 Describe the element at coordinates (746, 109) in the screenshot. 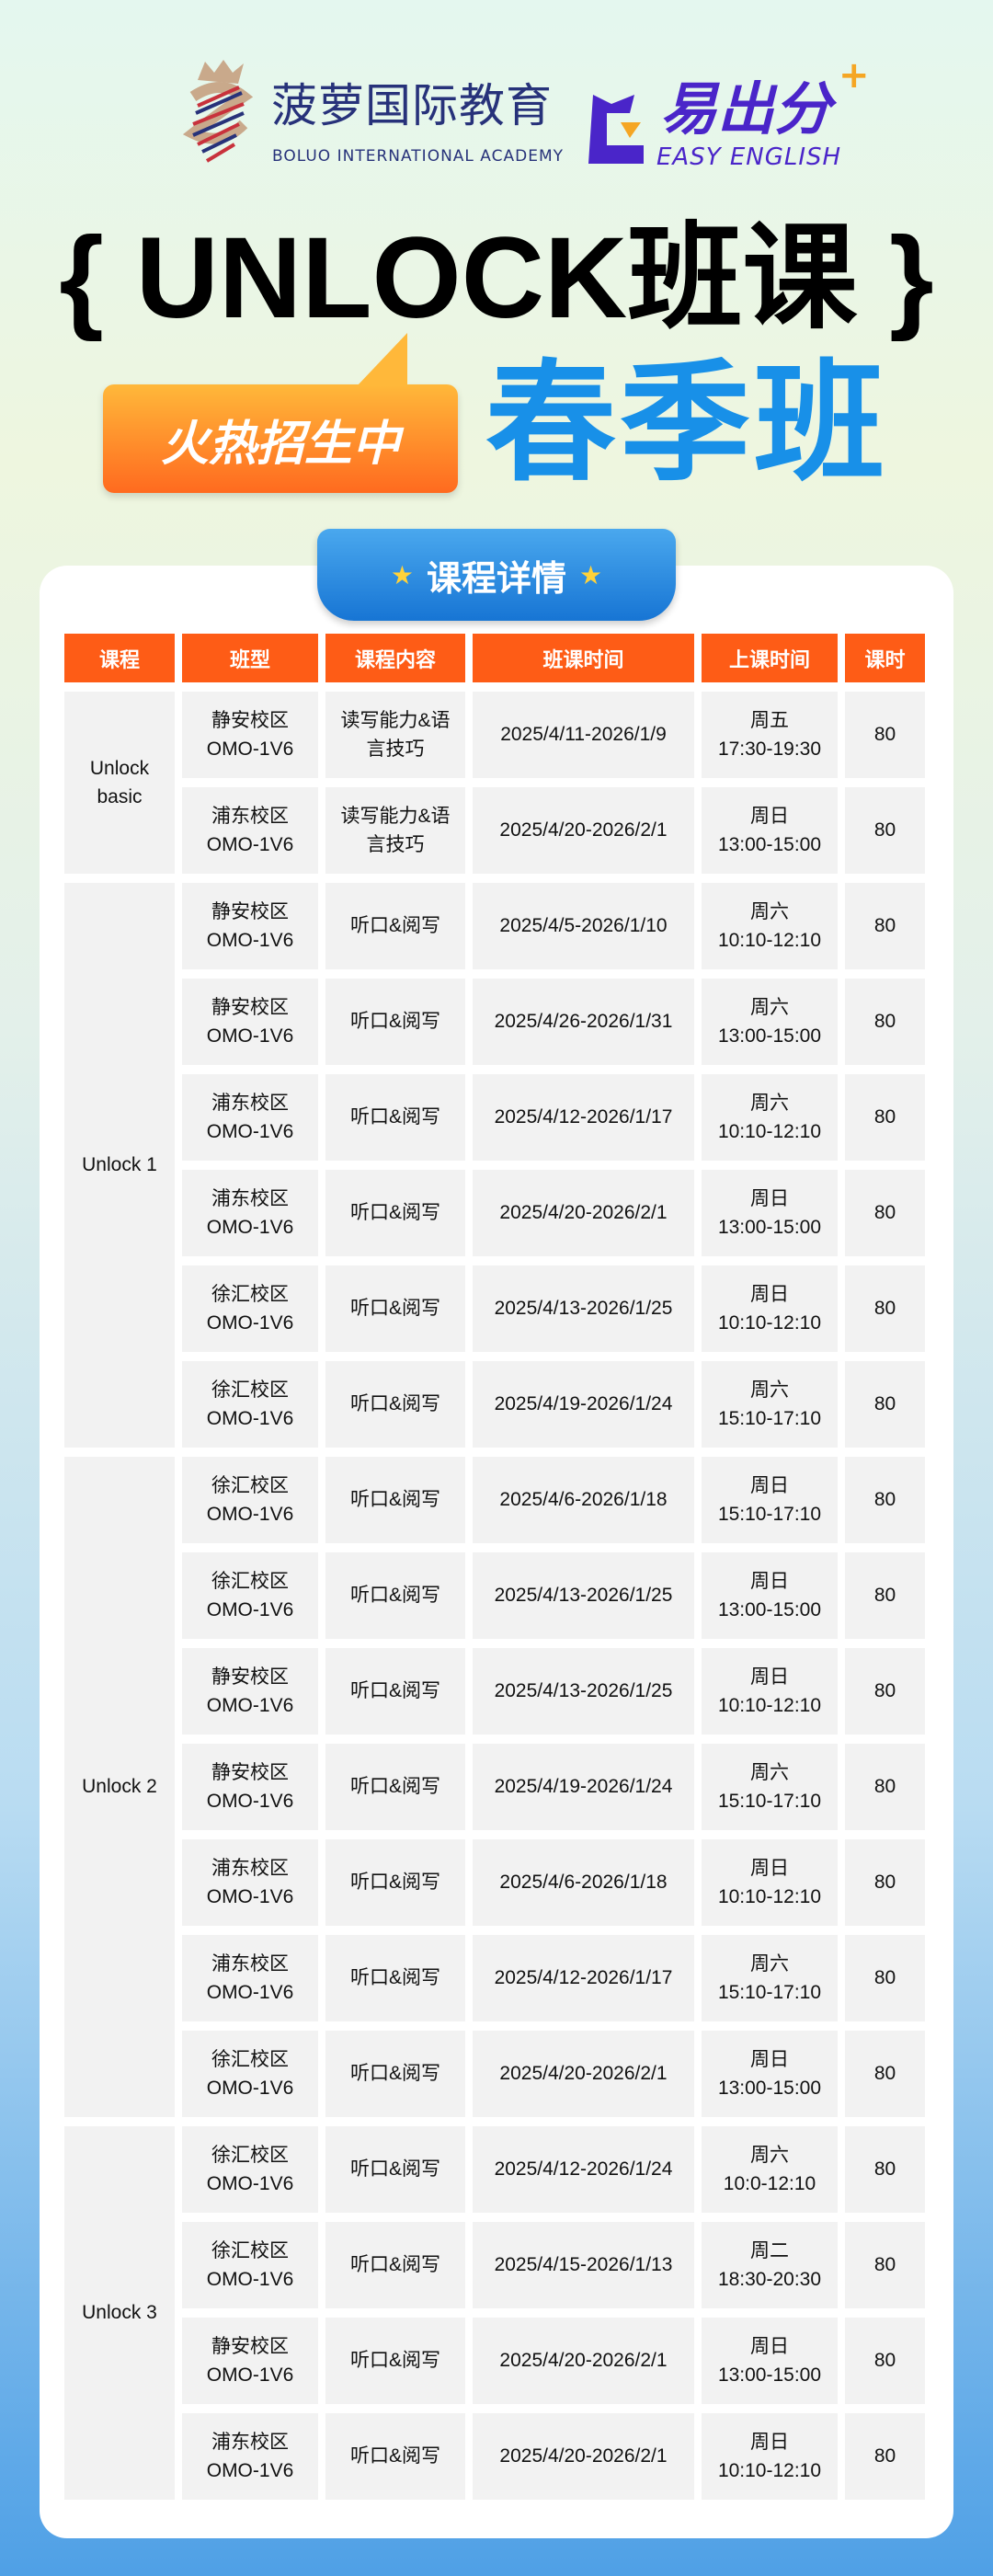

I see `easy-english-name-cn: 易出分` at that location.